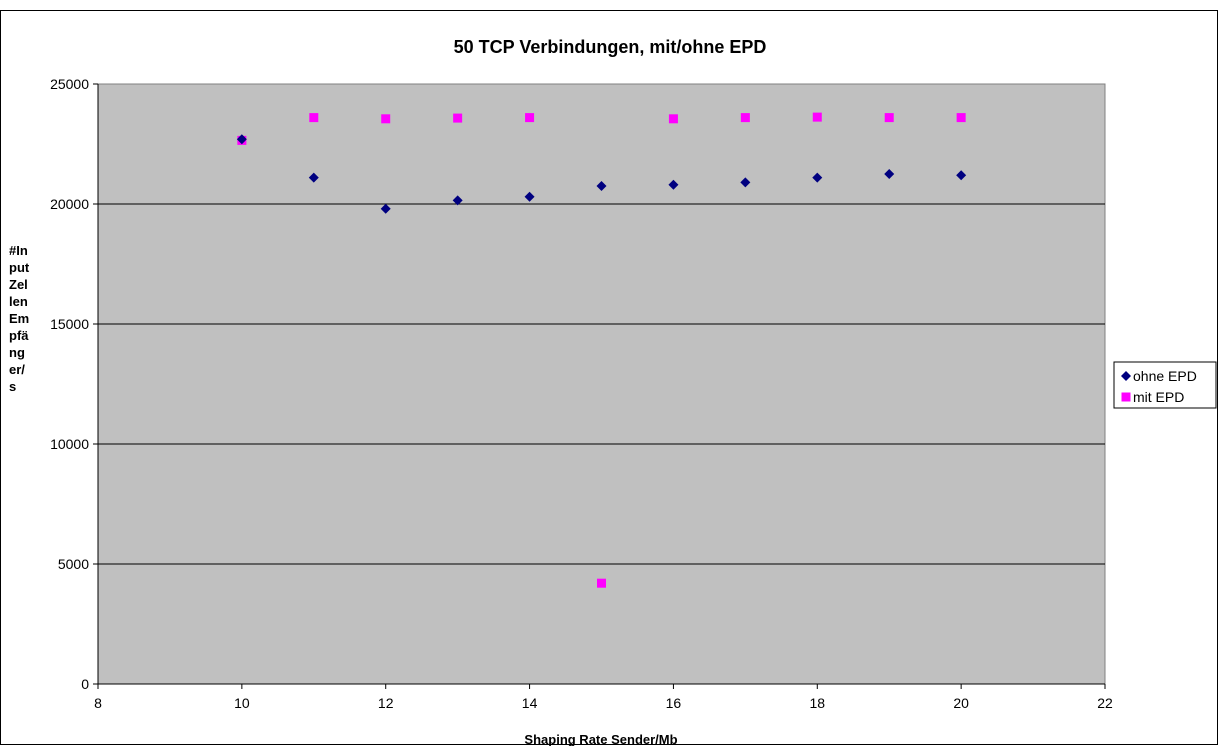 The height and width of the screenshot is (746, 1219). What do you see at coordinates (73, 564) in the screenshot?
I see `y-tick-label: 5000` at bounding box center [73, 564].